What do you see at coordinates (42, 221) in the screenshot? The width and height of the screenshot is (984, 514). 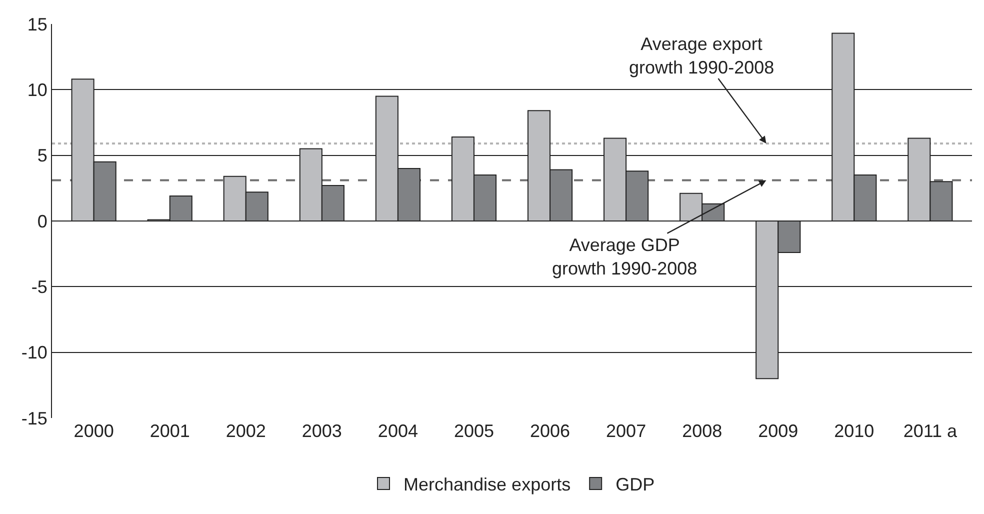 I see `y-tick-label: 0` at bounding box center [42, 221].